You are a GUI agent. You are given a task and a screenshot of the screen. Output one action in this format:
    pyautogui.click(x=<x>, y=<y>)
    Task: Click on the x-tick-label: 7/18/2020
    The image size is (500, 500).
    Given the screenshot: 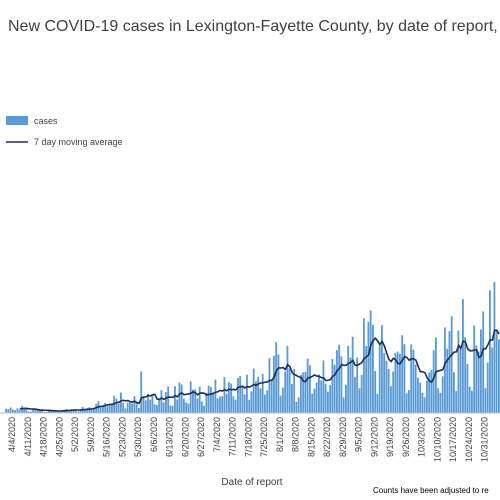 What is the action you would take?
    pyautogui.click(x=248, y=437)
    